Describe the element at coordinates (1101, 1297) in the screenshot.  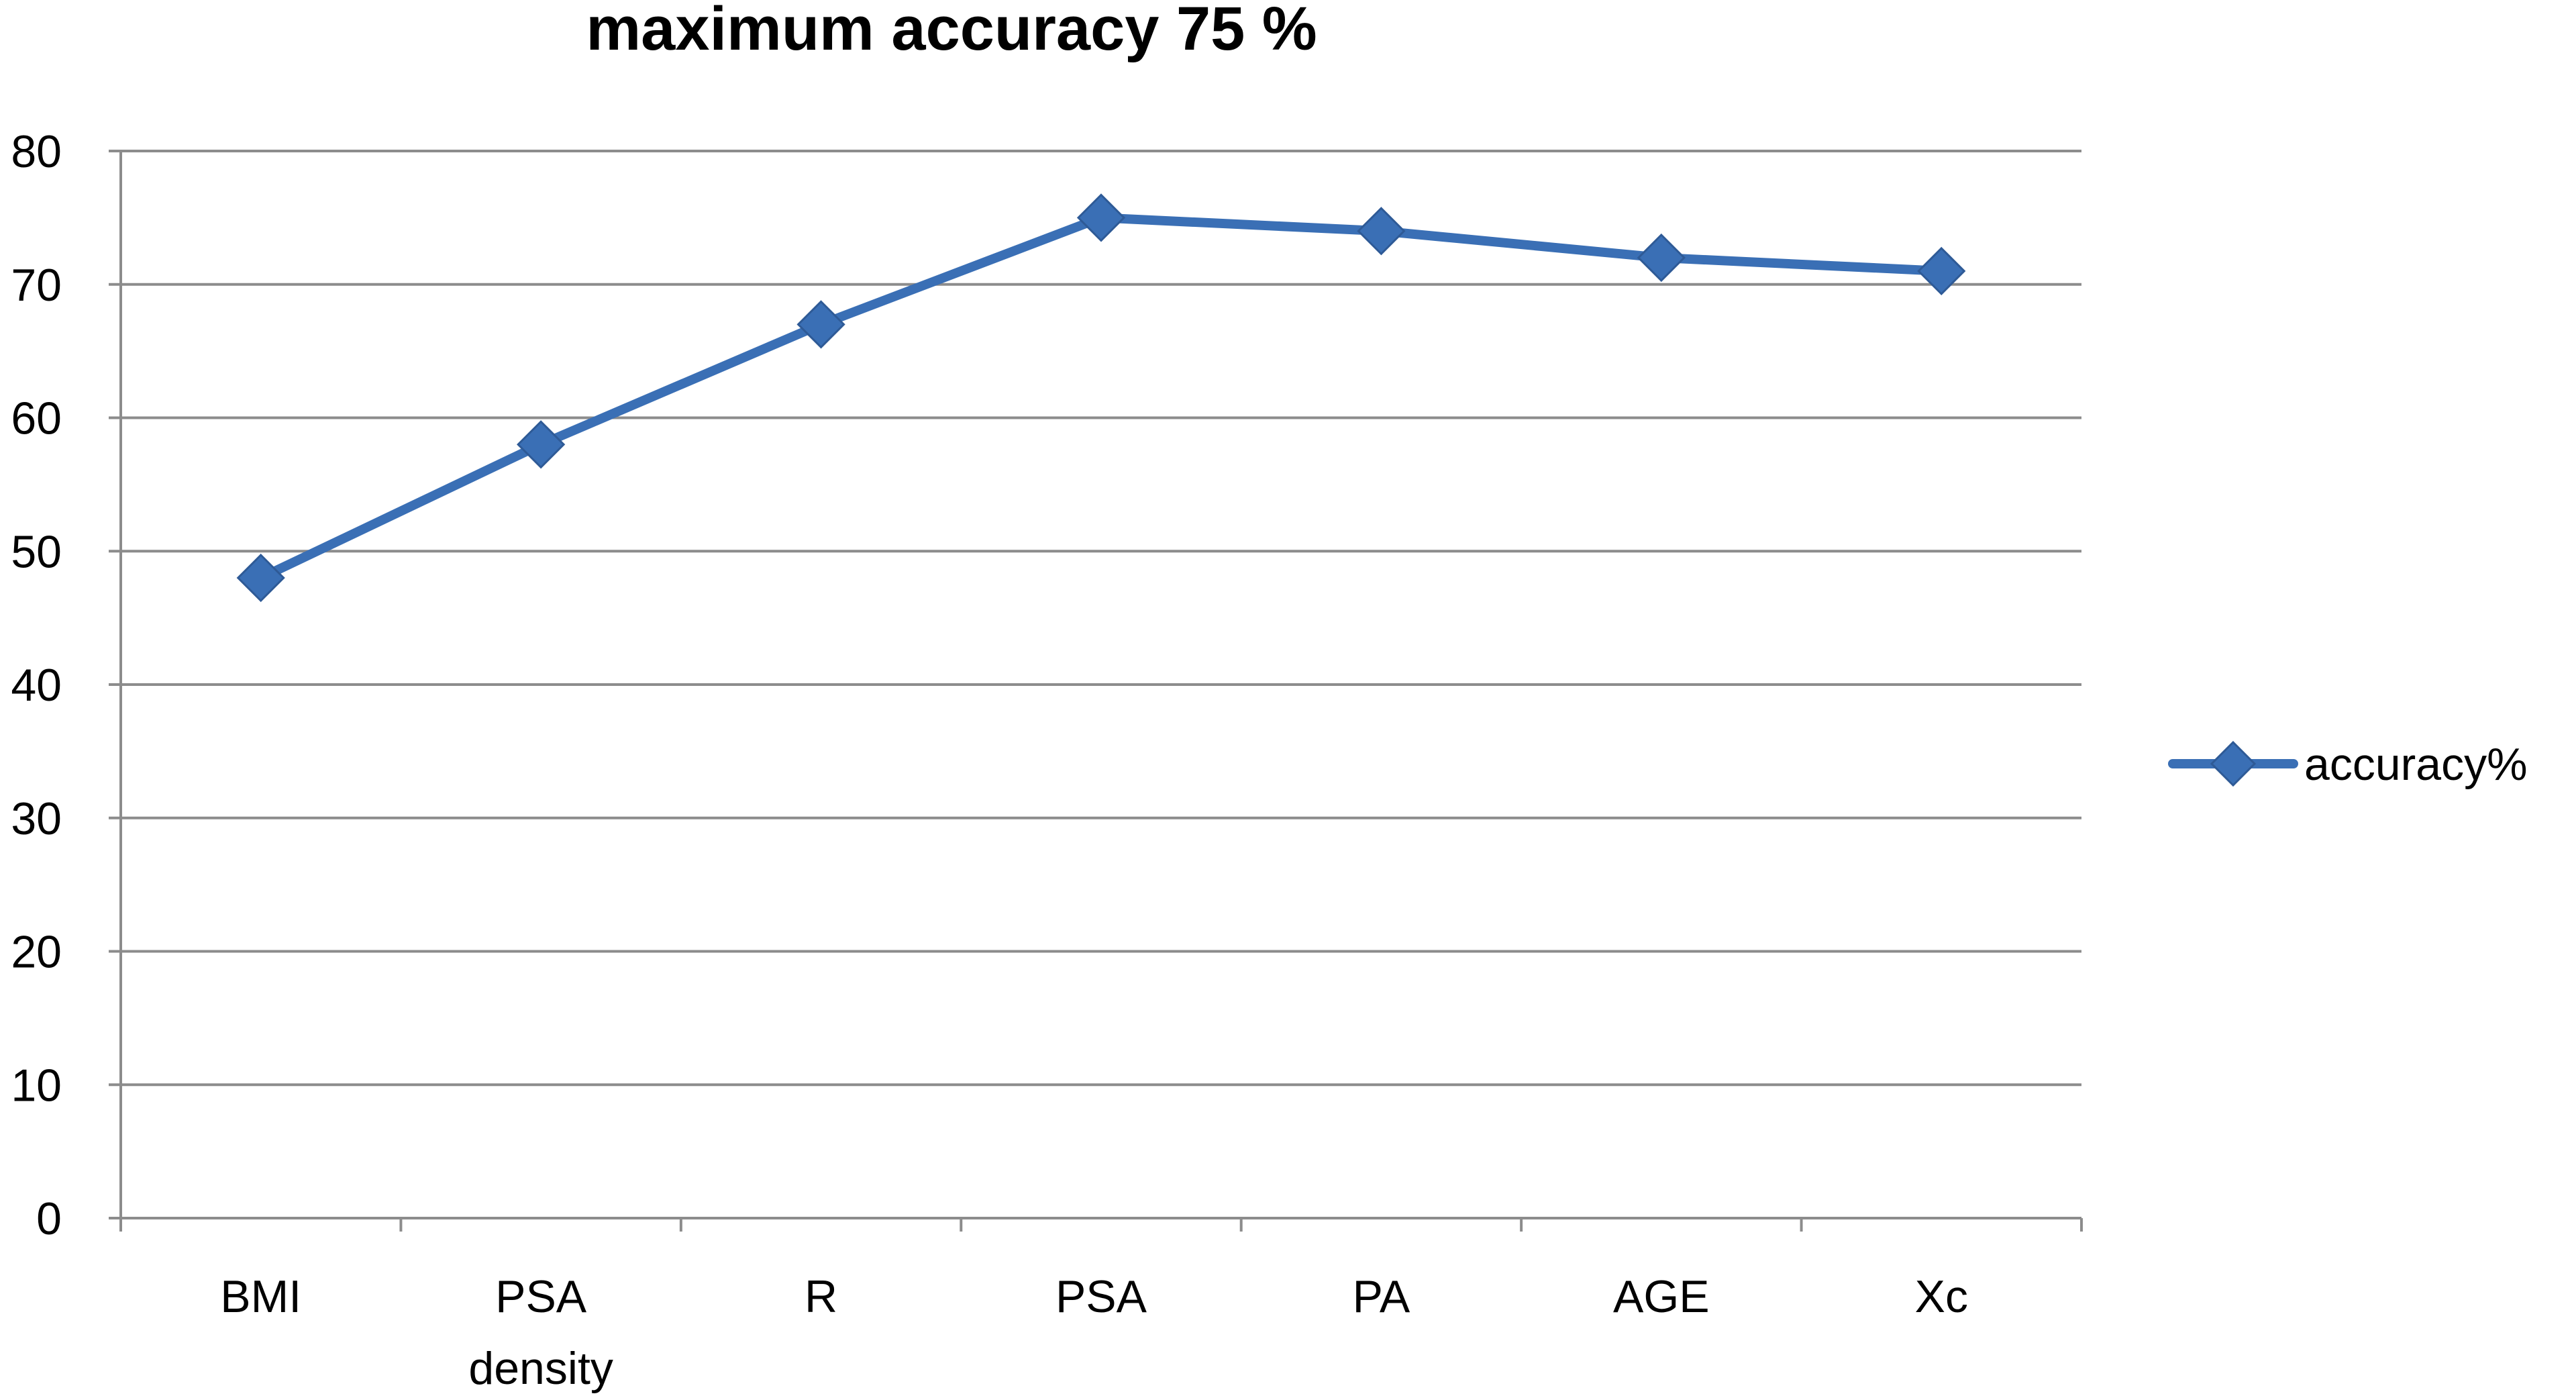
I see `x-tick-label: PSA` at that location.